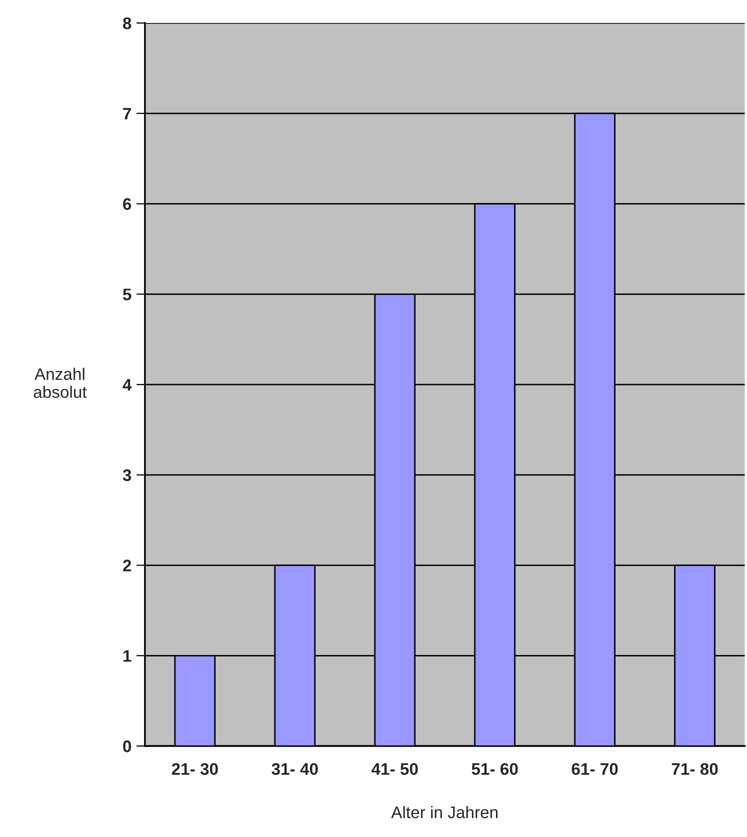  I want to click on y-tick-label: 4, so click(127, 385).